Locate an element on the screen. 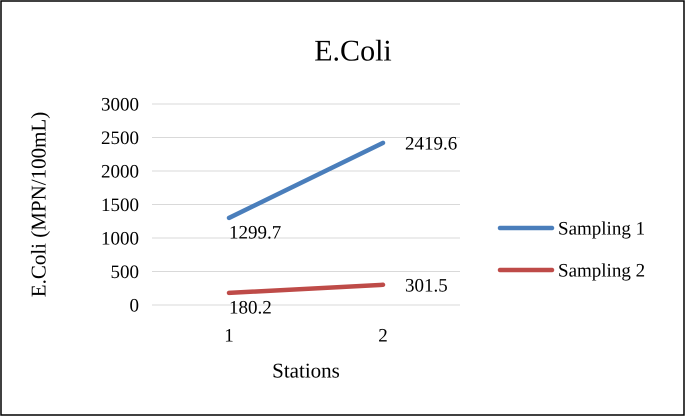 The width and height of the screenshot is (685, 416). y-axis-title: E.Coli (MPN/100mL) is located at coordinates (38, 205).